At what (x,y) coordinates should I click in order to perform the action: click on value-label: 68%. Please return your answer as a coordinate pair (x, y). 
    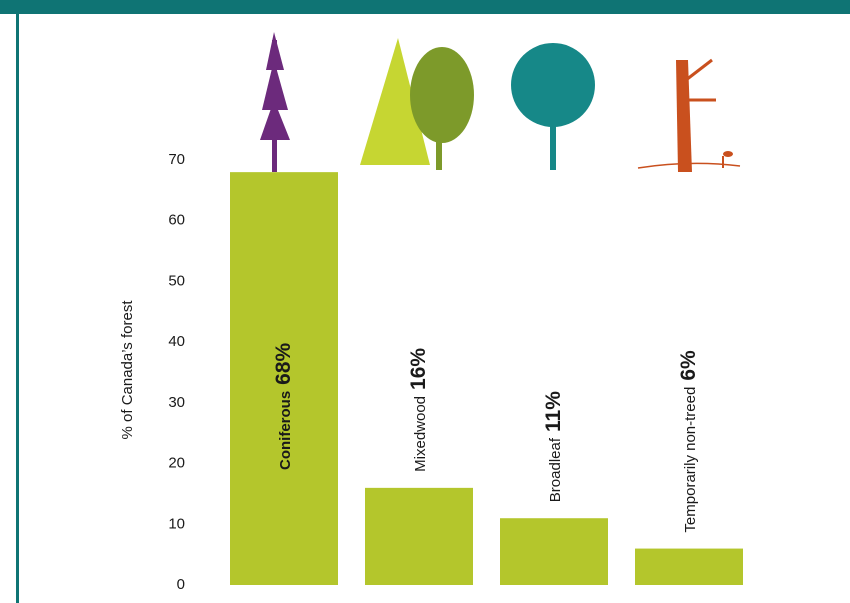
    Looking at the image, I should click on (283, 363).